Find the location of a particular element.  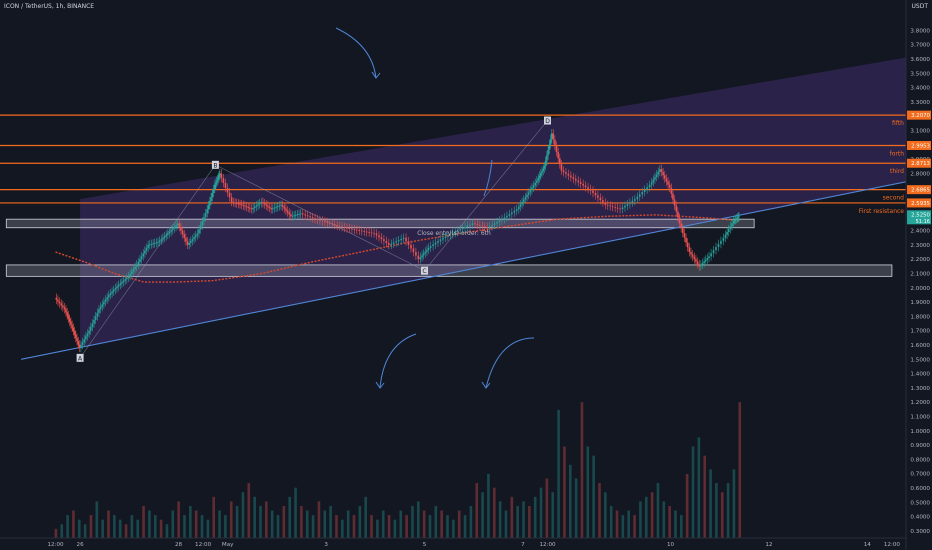

y-tick-label: 0.8000 is located at coordinates (920, 460).